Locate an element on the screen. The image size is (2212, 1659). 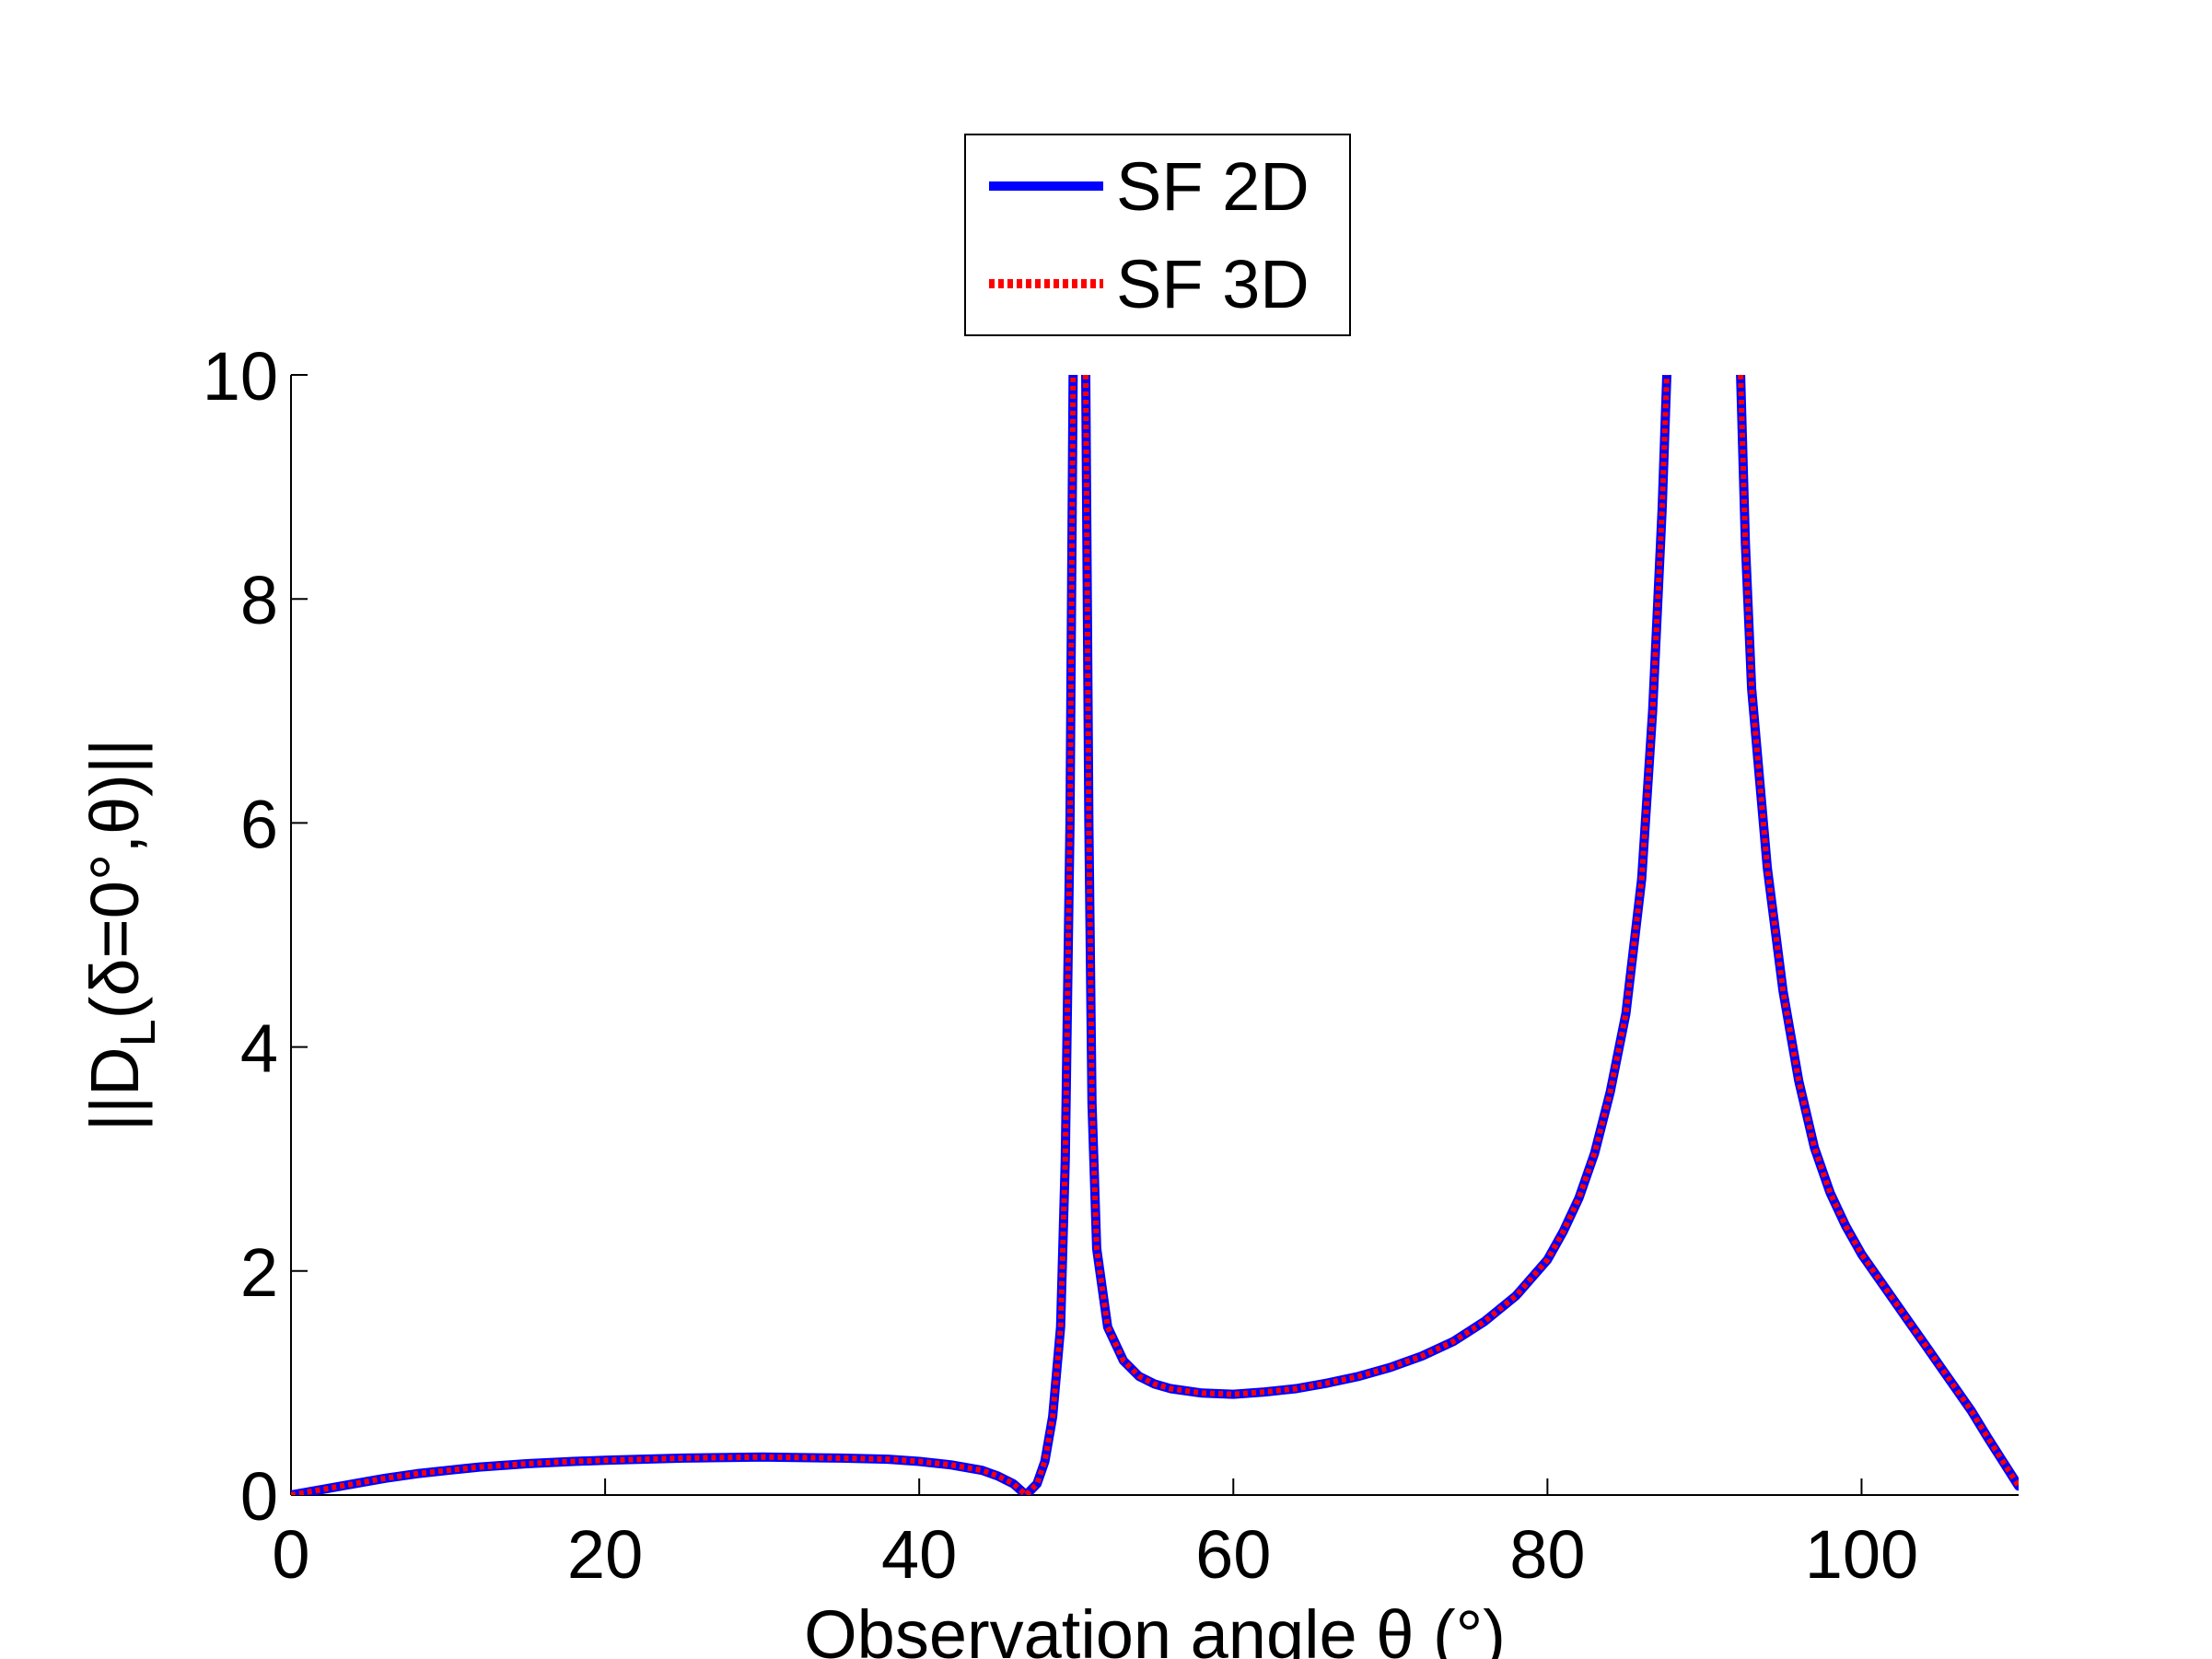
series-line-sf-3d is located at coordinates (1878, 931).